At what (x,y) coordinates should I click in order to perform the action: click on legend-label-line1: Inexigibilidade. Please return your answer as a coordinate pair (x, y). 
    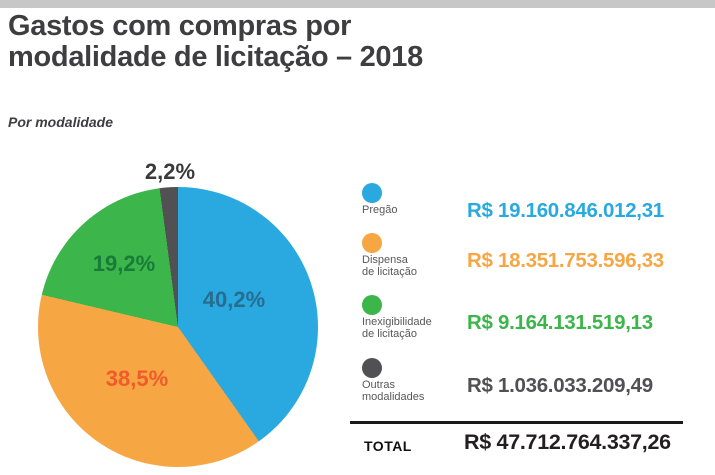
    Looking at the image, I should click on (397, 322).